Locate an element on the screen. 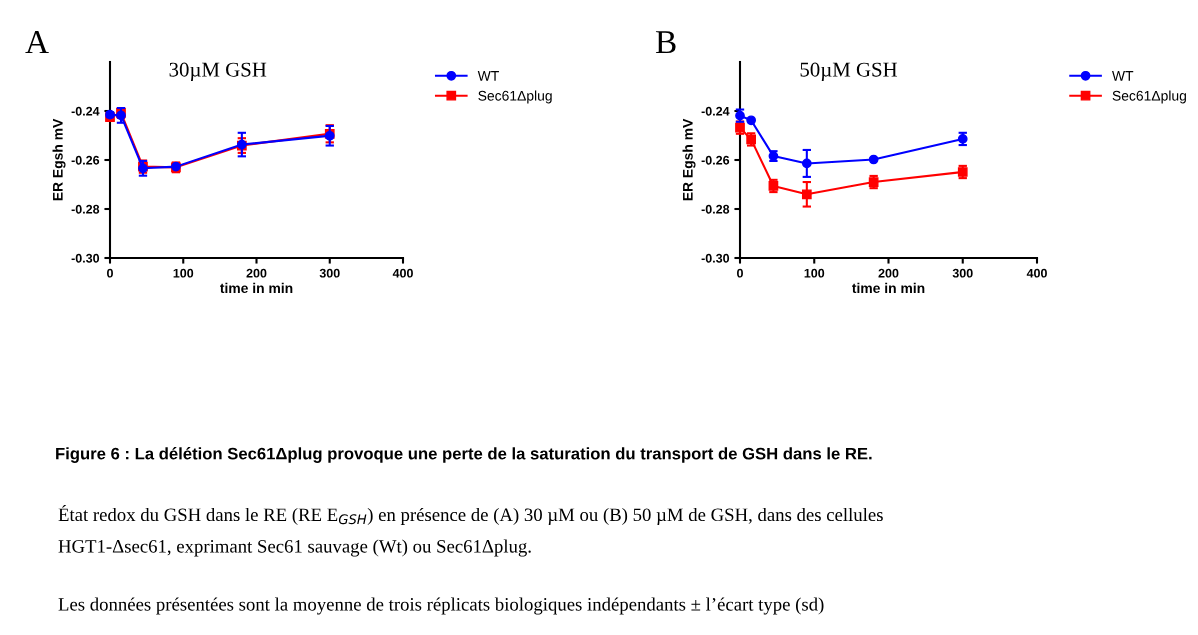  chart-title: 50µM GSH is located at coordinates (849, 71).